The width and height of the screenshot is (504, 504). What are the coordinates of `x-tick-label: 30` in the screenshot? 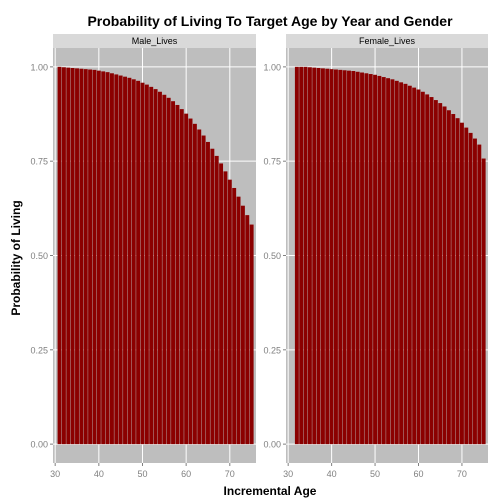 It's located at (288, 474).